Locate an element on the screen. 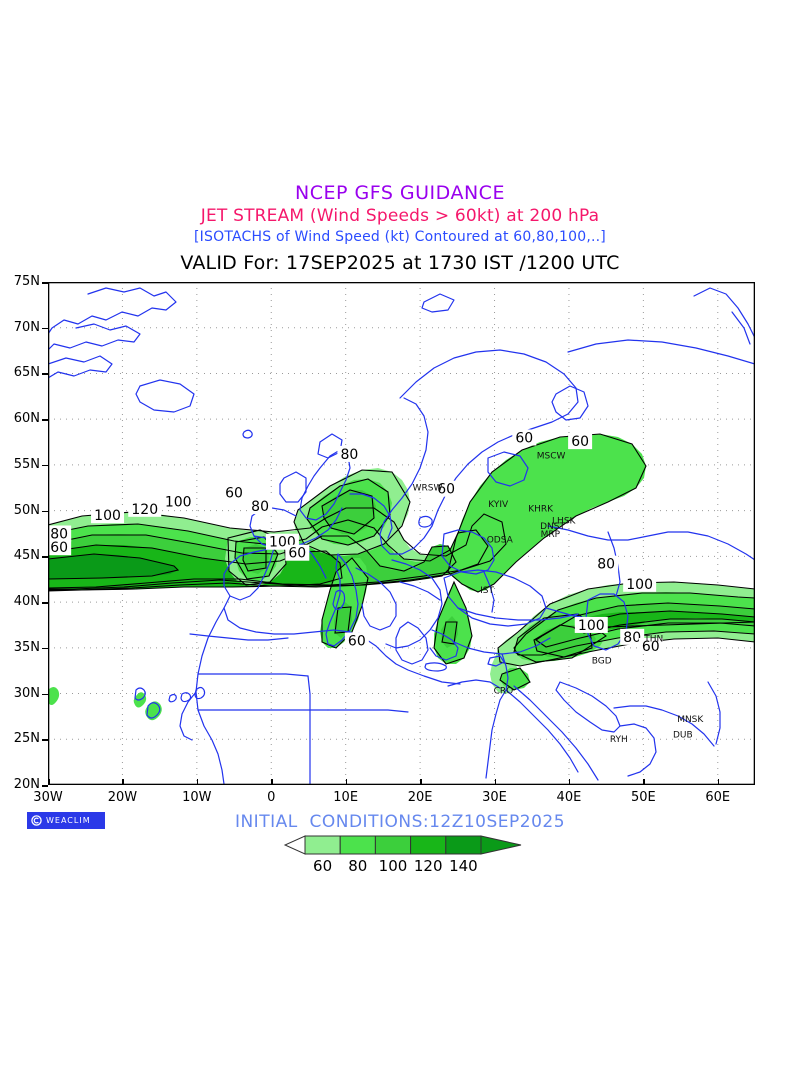 This screenshot has height=1067, width=800. city-label: DUB is located at coordinates (683, 735).